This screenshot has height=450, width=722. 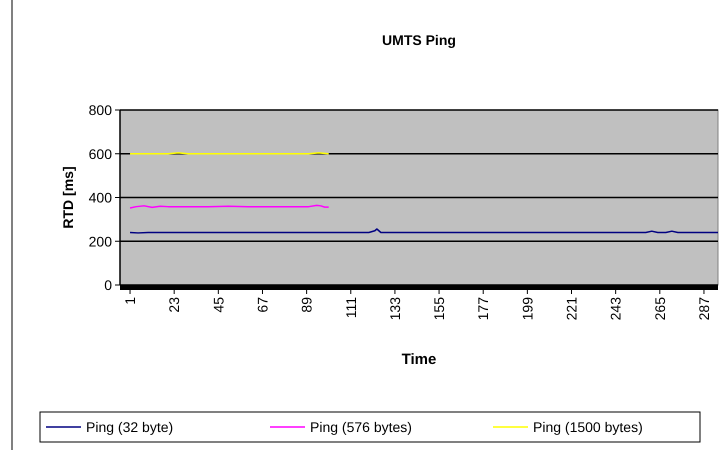 I want to click on x-tick-label: 67, so click(x=262, y=304).